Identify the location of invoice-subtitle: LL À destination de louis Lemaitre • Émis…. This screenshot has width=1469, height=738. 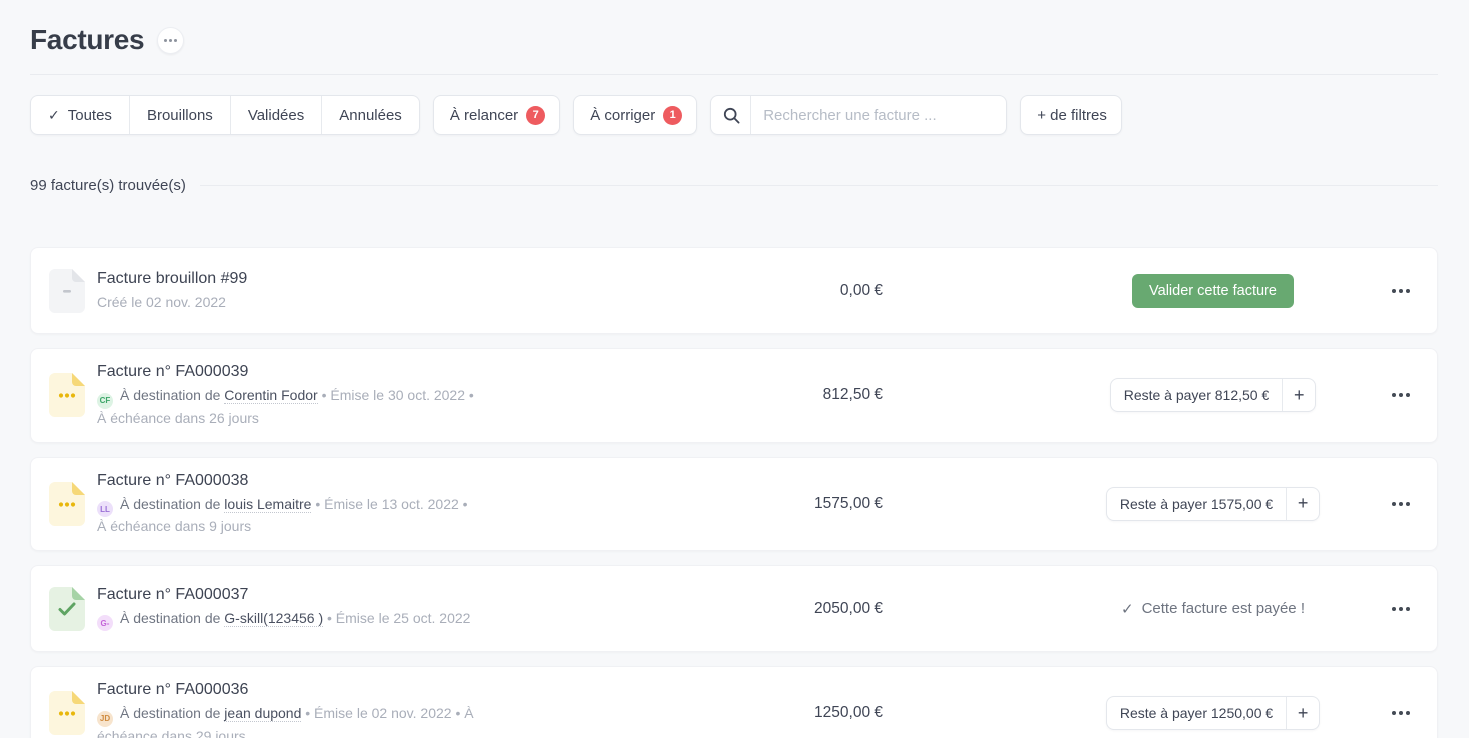
(288, 516).